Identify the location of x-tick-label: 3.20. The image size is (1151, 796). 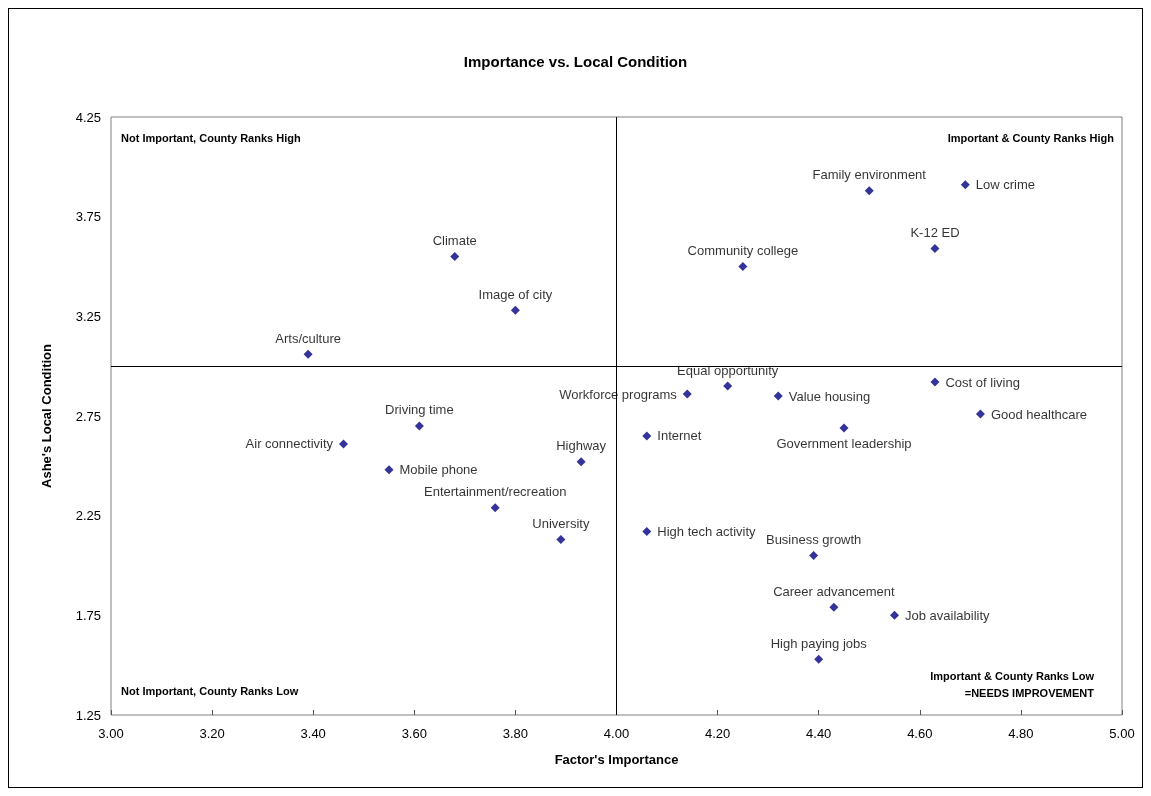
(212, 733).